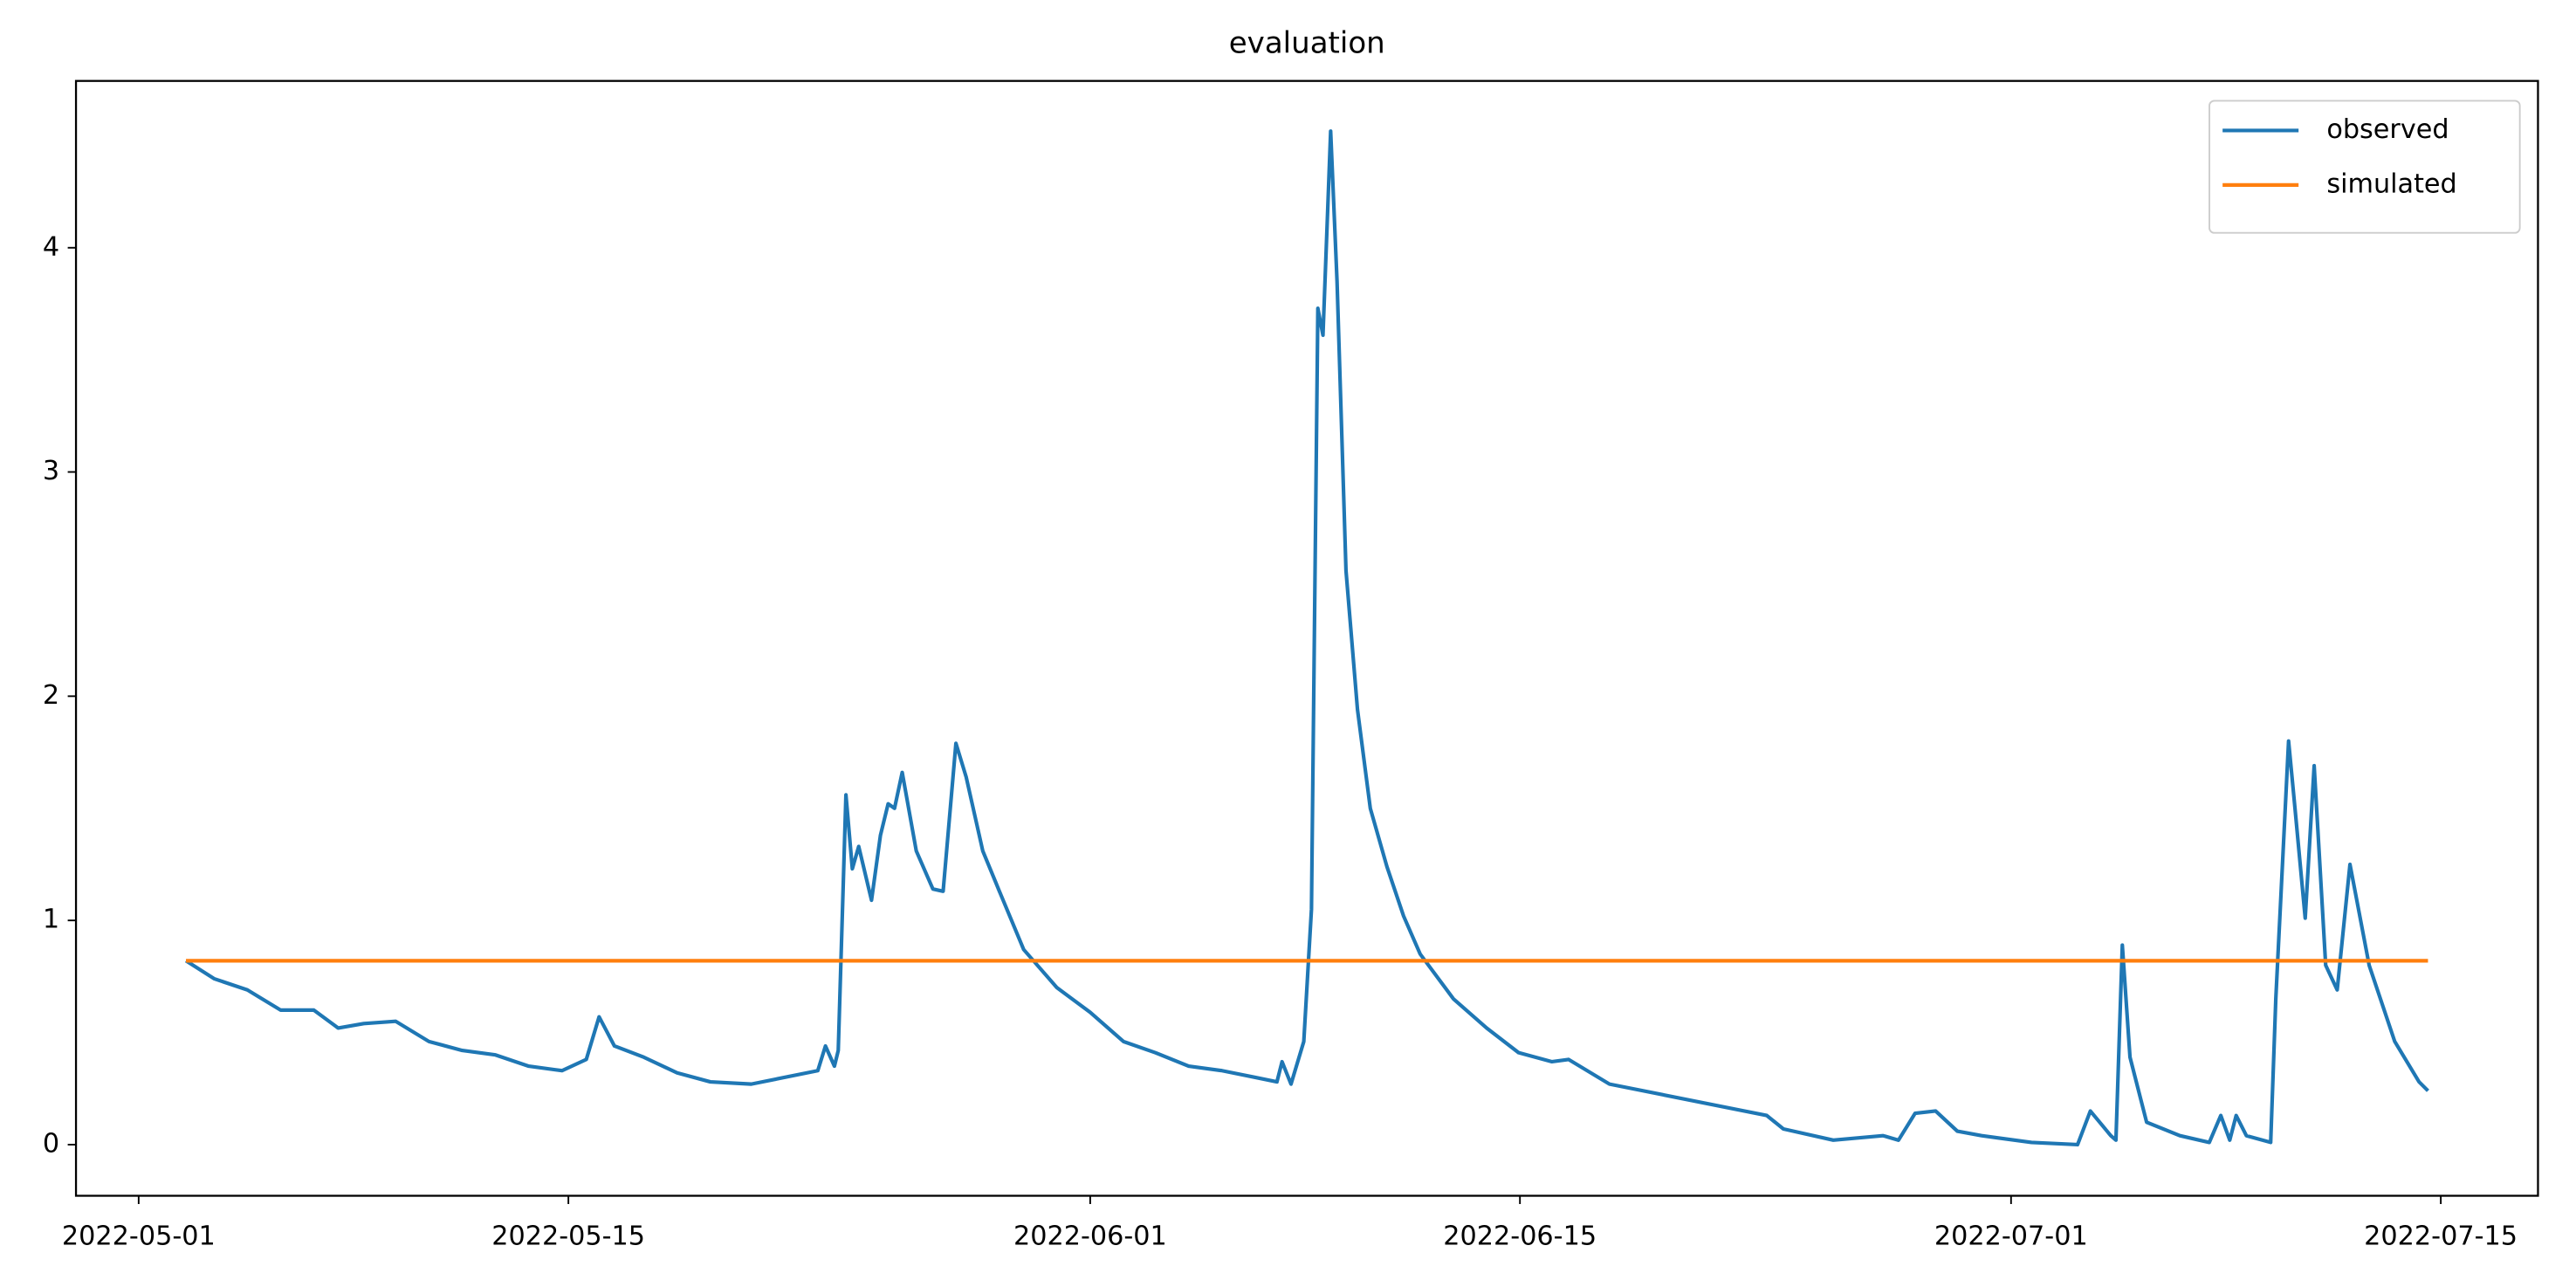 This screenshot has width=2576, height=1280. What do you see at coordinates (2391, 184) in the screenshot?
I see `legend-label: simulated` at bounding box center [2391, 184].